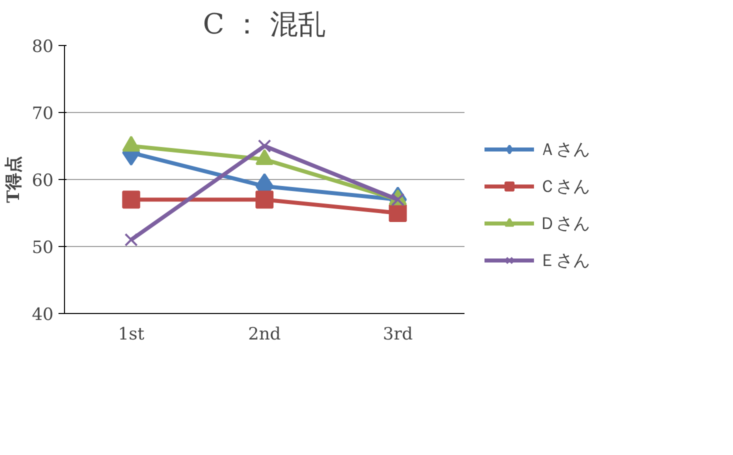  Describe the element at coordinates (264, 24) in the screenshot. I see `chart-title: C ： 混乱` at that location.